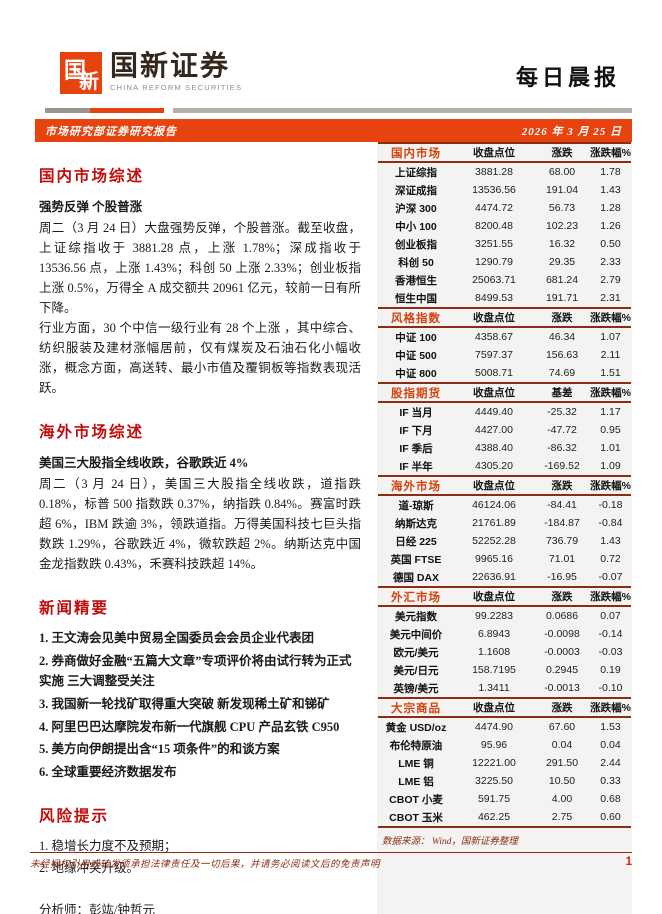  What do you see at coordinates (416, 817) in the screenshot?
I see `row-label: CBOT 玉米` at bounding box center [416, 817].